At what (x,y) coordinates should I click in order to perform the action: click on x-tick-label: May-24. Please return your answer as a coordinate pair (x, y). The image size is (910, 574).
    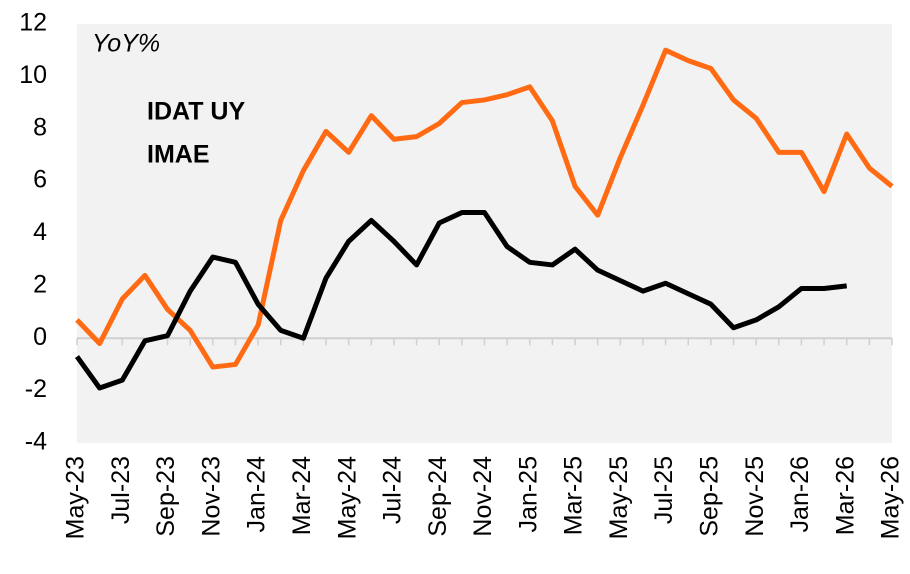
    Looking at the image, I should click on (347, 497).